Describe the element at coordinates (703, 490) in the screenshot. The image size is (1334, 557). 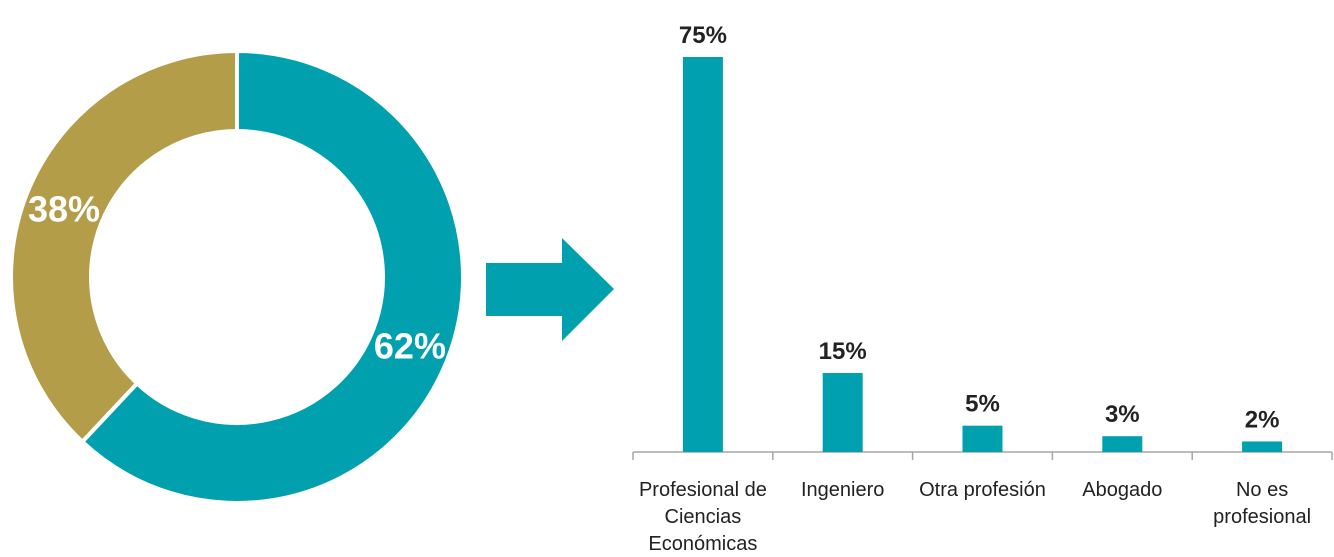
I see `category-label-line: Profesional de` at that location.